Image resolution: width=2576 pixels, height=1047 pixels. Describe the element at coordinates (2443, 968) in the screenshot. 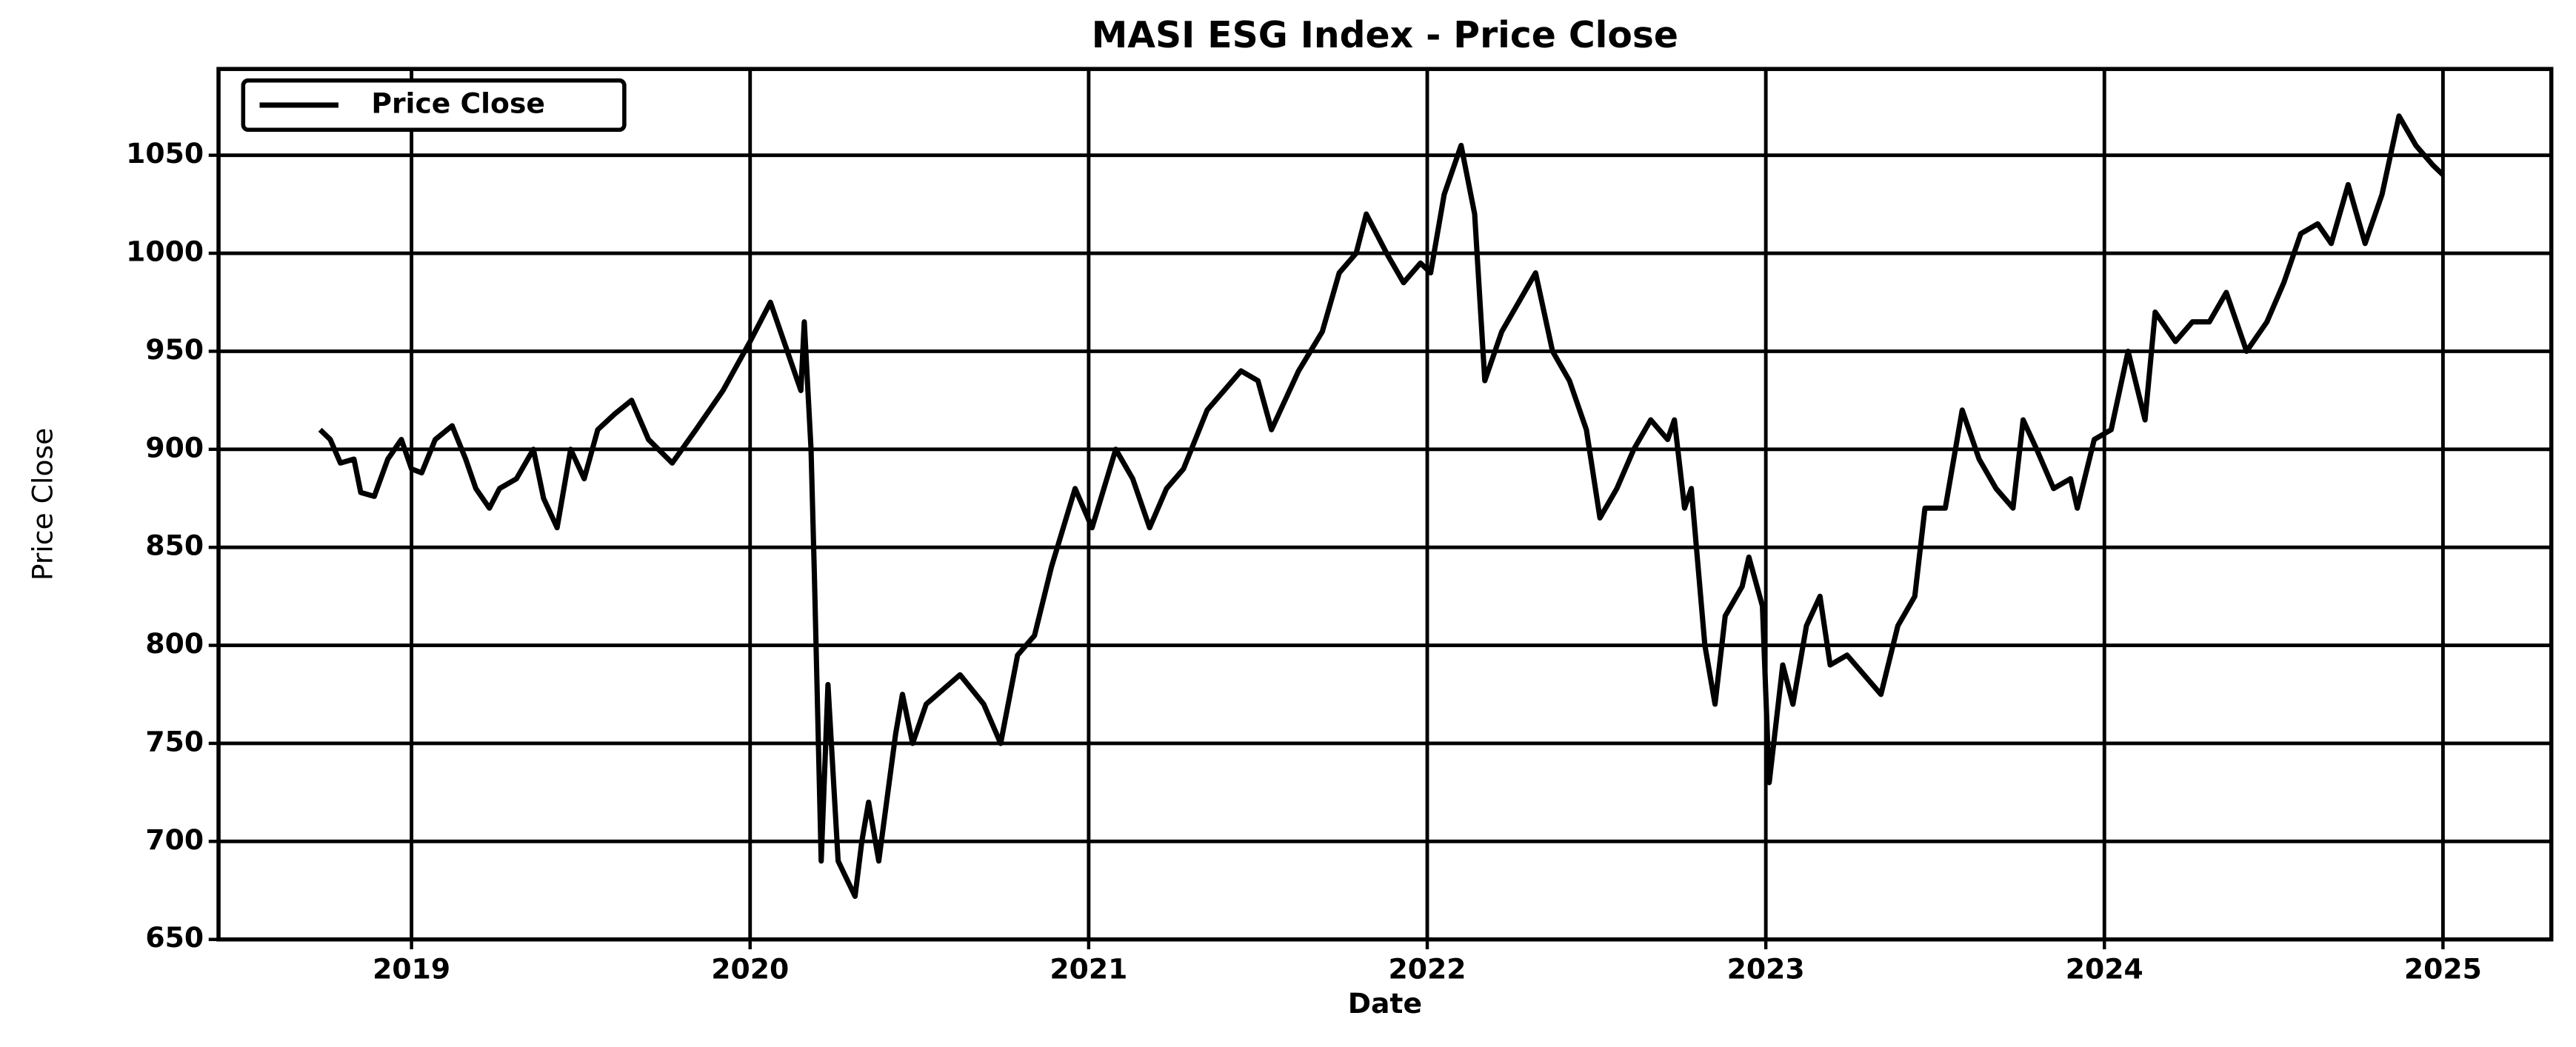

I see `x-tick-label: 2025` at that location.